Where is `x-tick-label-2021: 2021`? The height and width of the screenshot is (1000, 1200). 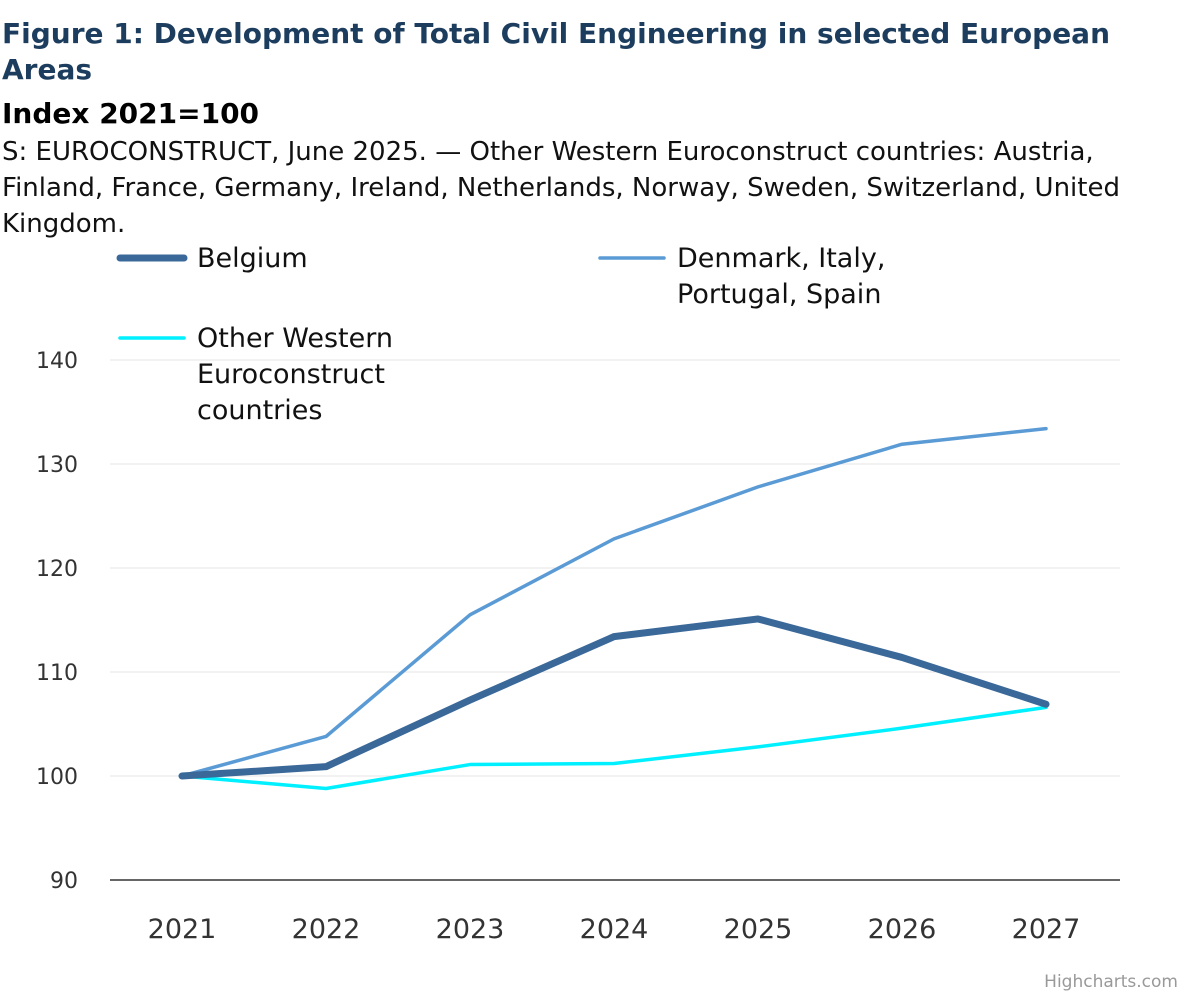 x-tick-label-2021: 2021 is located at coordinates (182, 929).